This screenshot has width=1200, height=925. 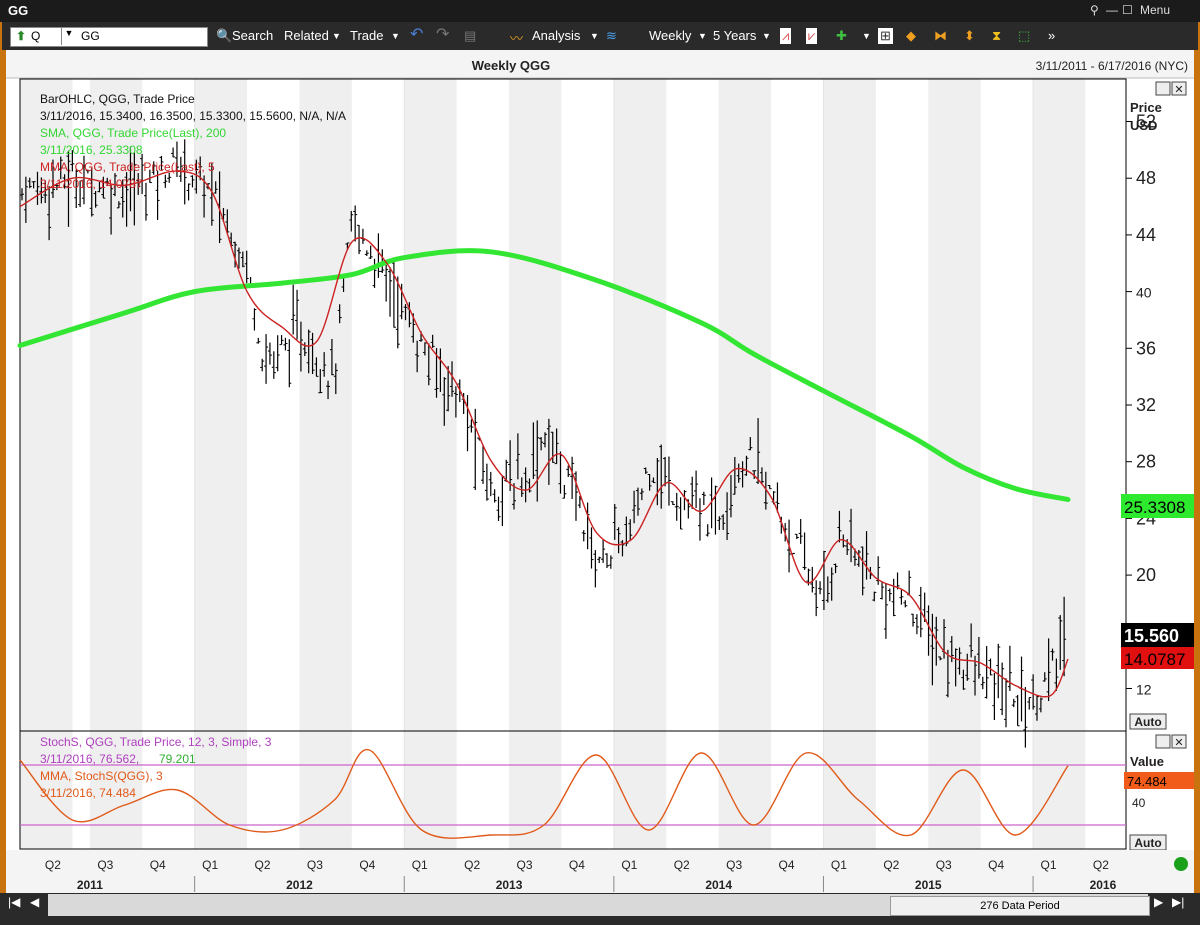 I want to click on select-icon: ⬚, so click(x=1024, y=35).